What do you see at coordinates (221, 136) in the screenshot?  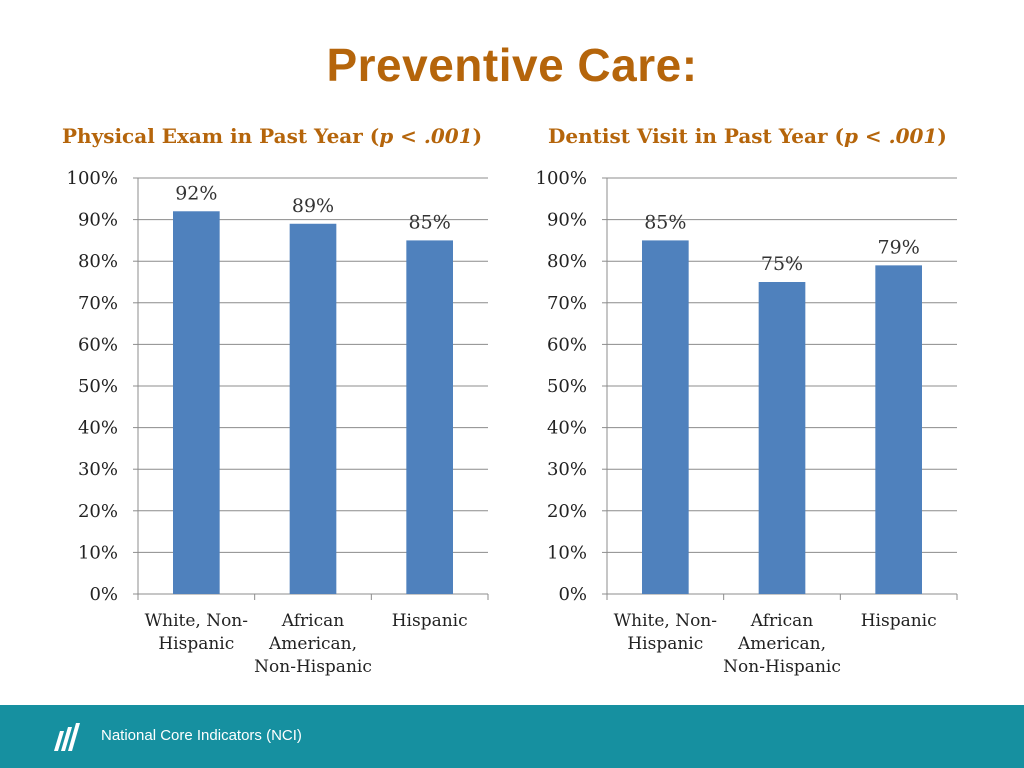 I see `chart-title-main: Physical Exam in Past Year (` at bounding box center [221, 136].